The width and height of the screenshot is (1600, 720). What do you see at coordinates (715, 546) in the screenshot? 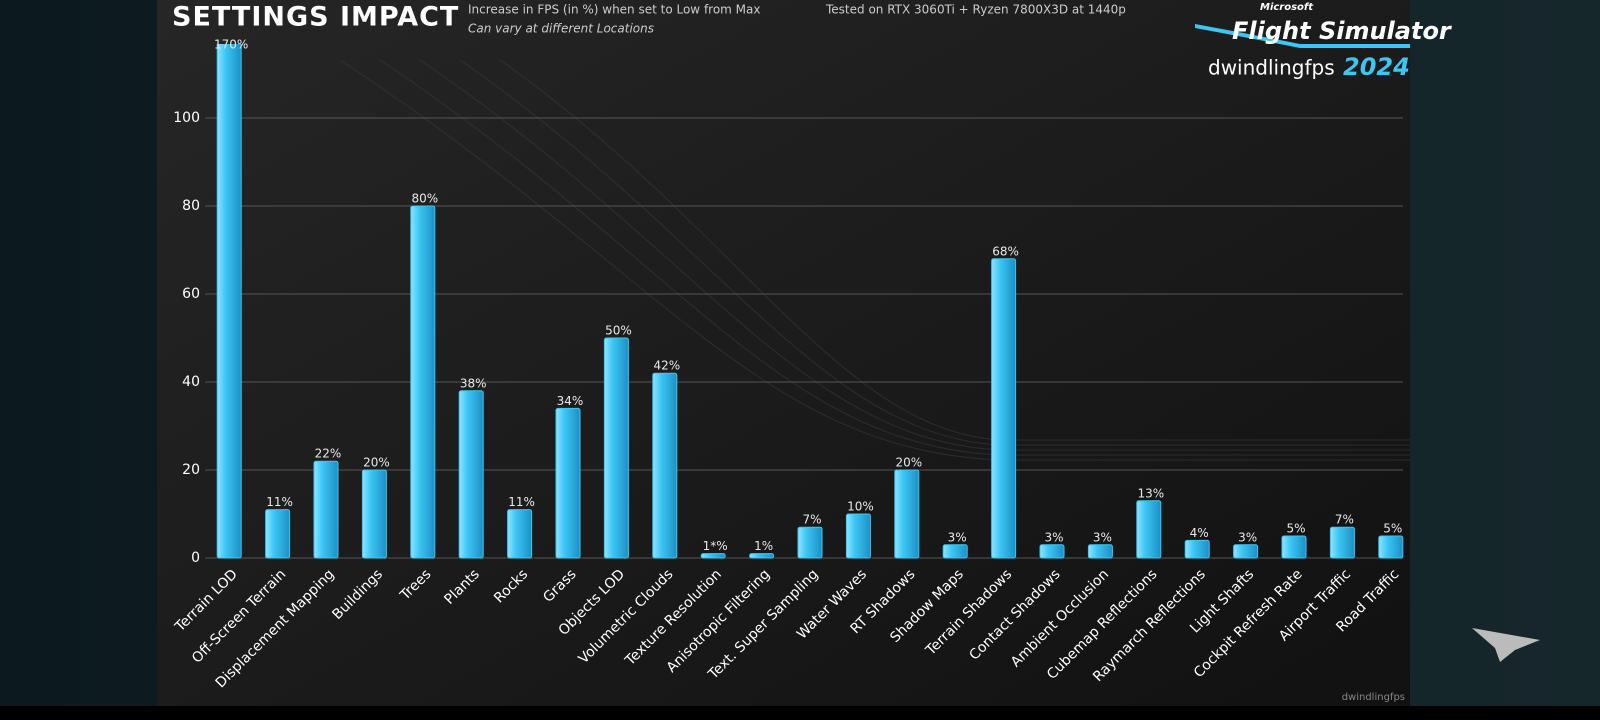
I see `value-label: 1*%` at bounding box center [715, 546].